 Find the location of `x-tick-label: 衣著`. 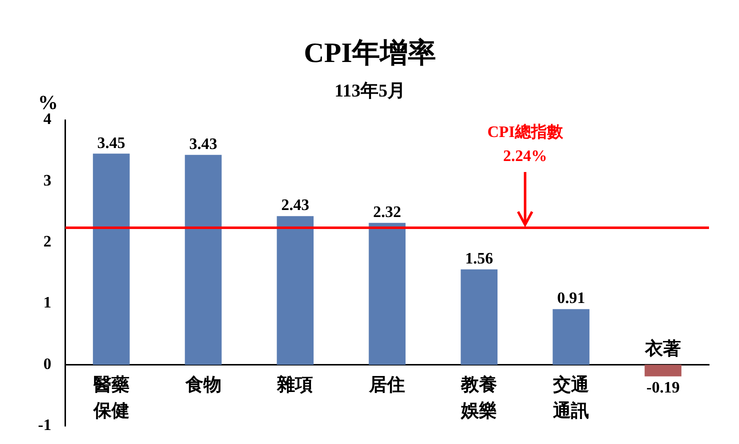

x-tick-label: 衣著 is located at coordinates (663, 348).